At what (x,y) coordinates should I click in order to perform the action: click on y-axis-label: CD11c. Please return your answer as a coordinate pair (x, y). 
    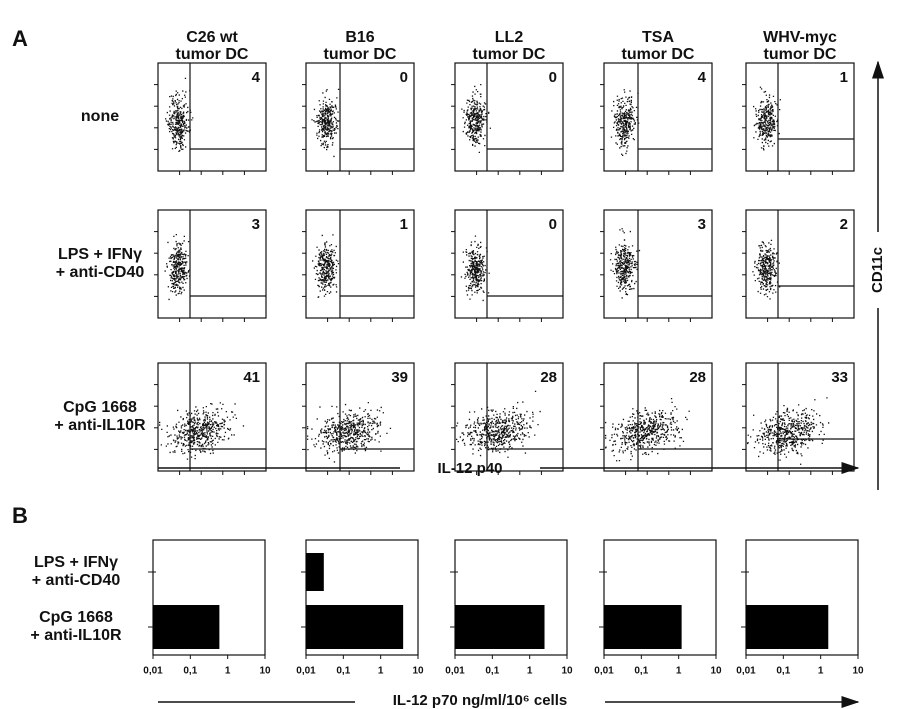
    Looking at the image, I should click on (877, 270).